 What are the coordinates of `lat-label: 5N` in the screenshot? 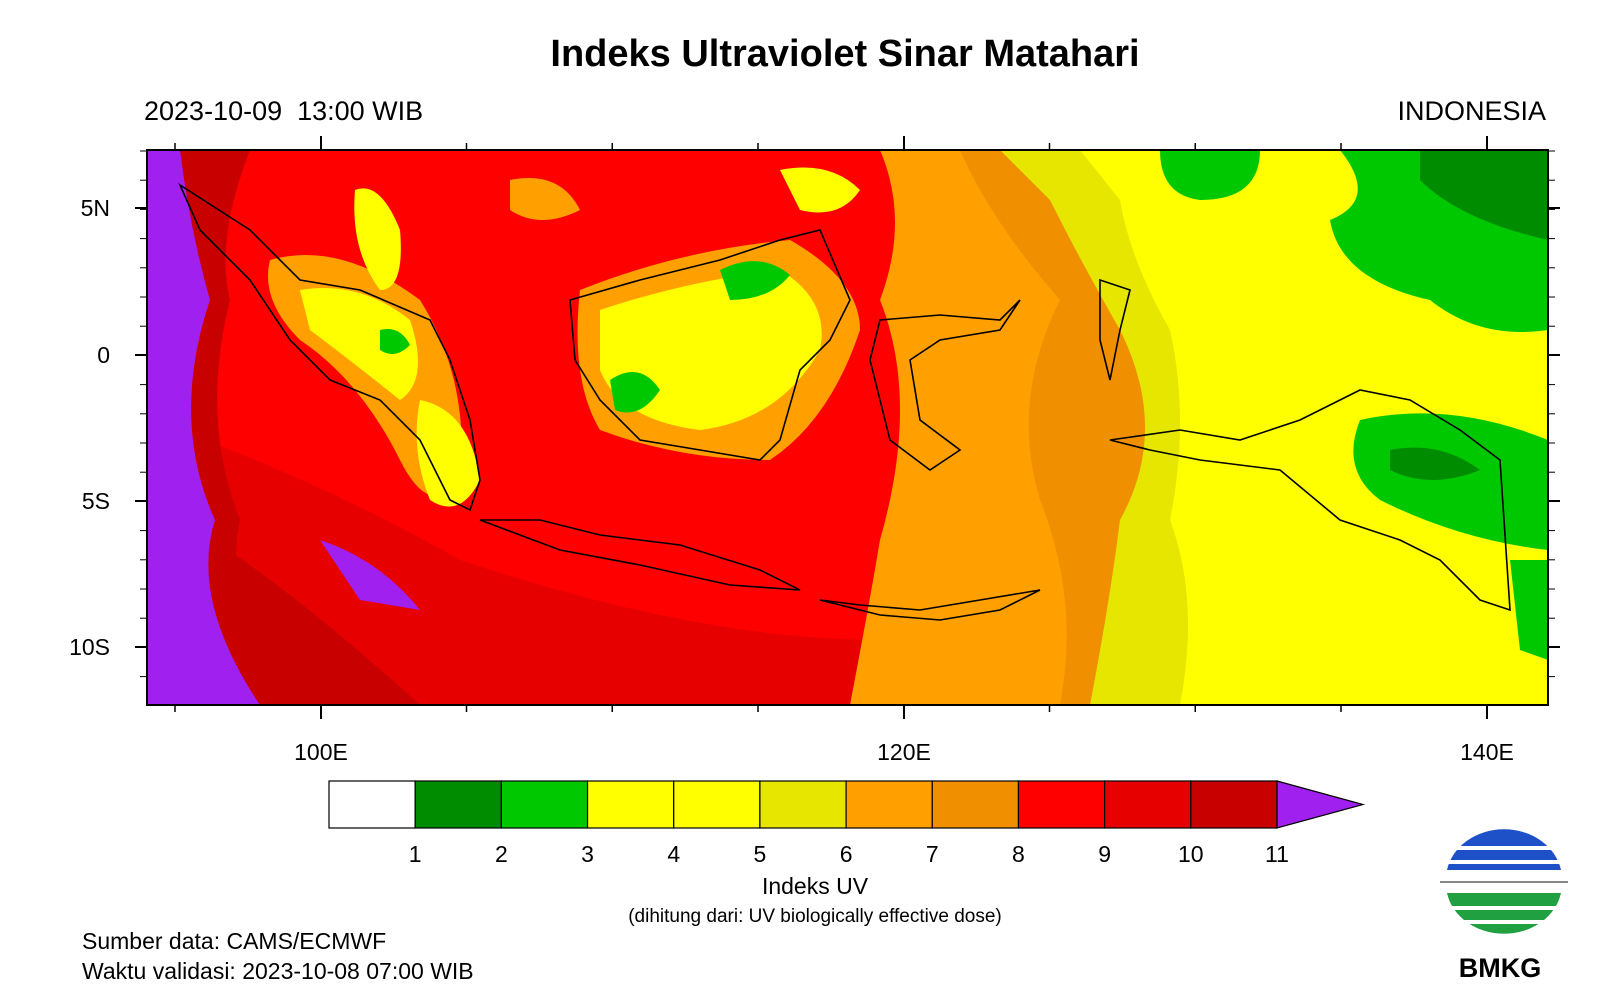 It's located at (95, 208).